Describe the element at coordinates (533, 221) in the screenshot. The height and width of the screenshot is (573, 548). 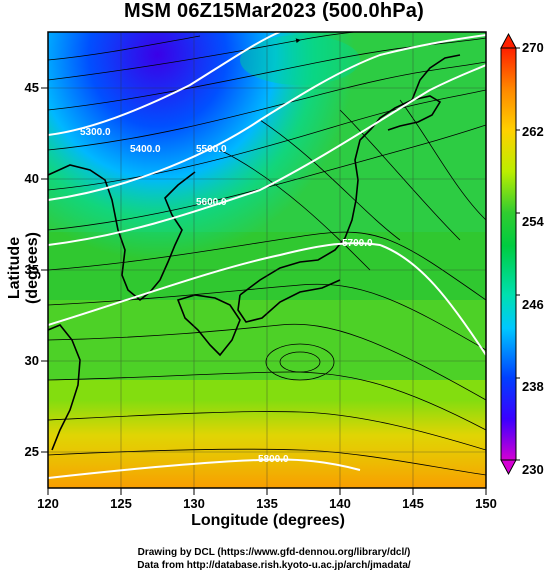
I see `colorbar-tick-label: 254` at that location.